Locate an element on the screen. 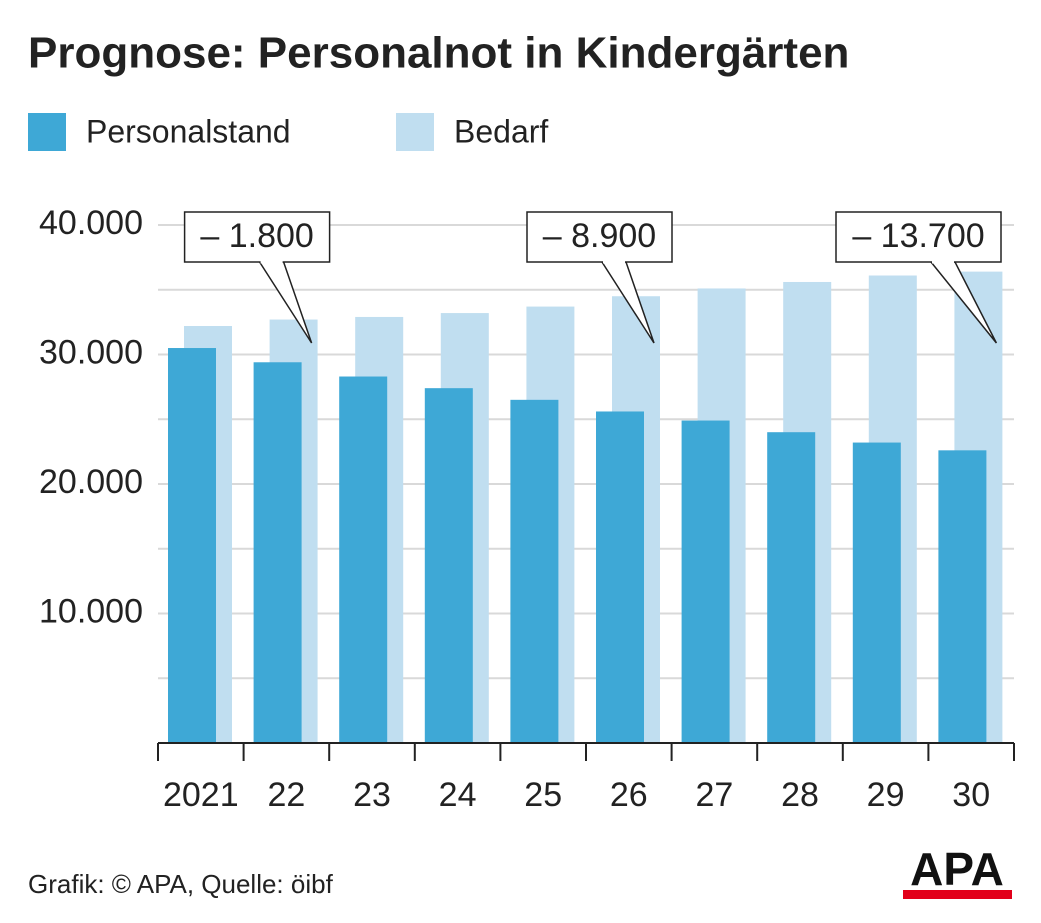 The image size is (1041, 923). x-tick-label: 29 is located at coordinates (886, 795).